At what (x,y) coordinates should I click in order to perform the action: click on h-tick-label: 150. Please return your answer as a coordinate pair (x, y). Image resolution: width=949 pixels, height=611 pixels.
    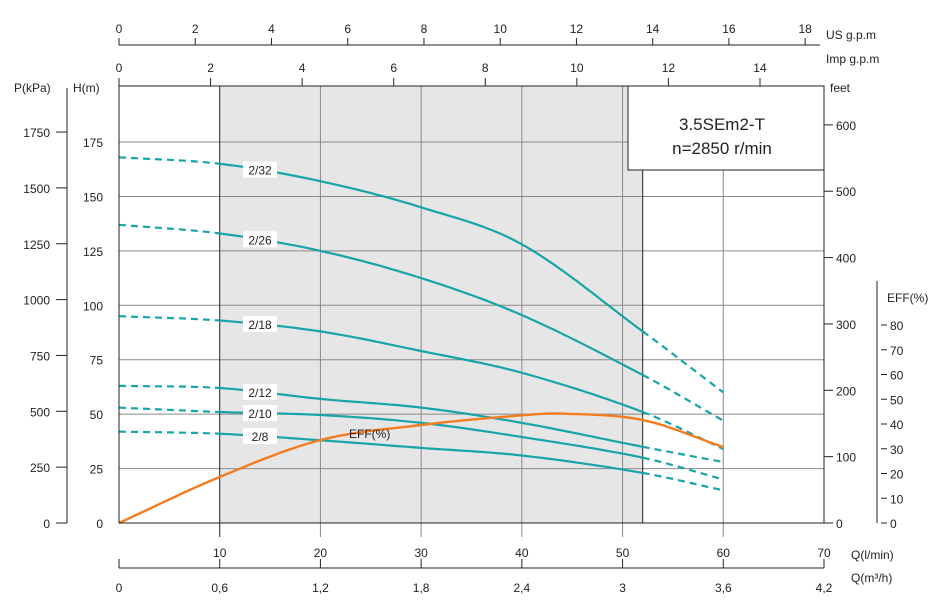
    Looking at the image, I should click on (93, 197).